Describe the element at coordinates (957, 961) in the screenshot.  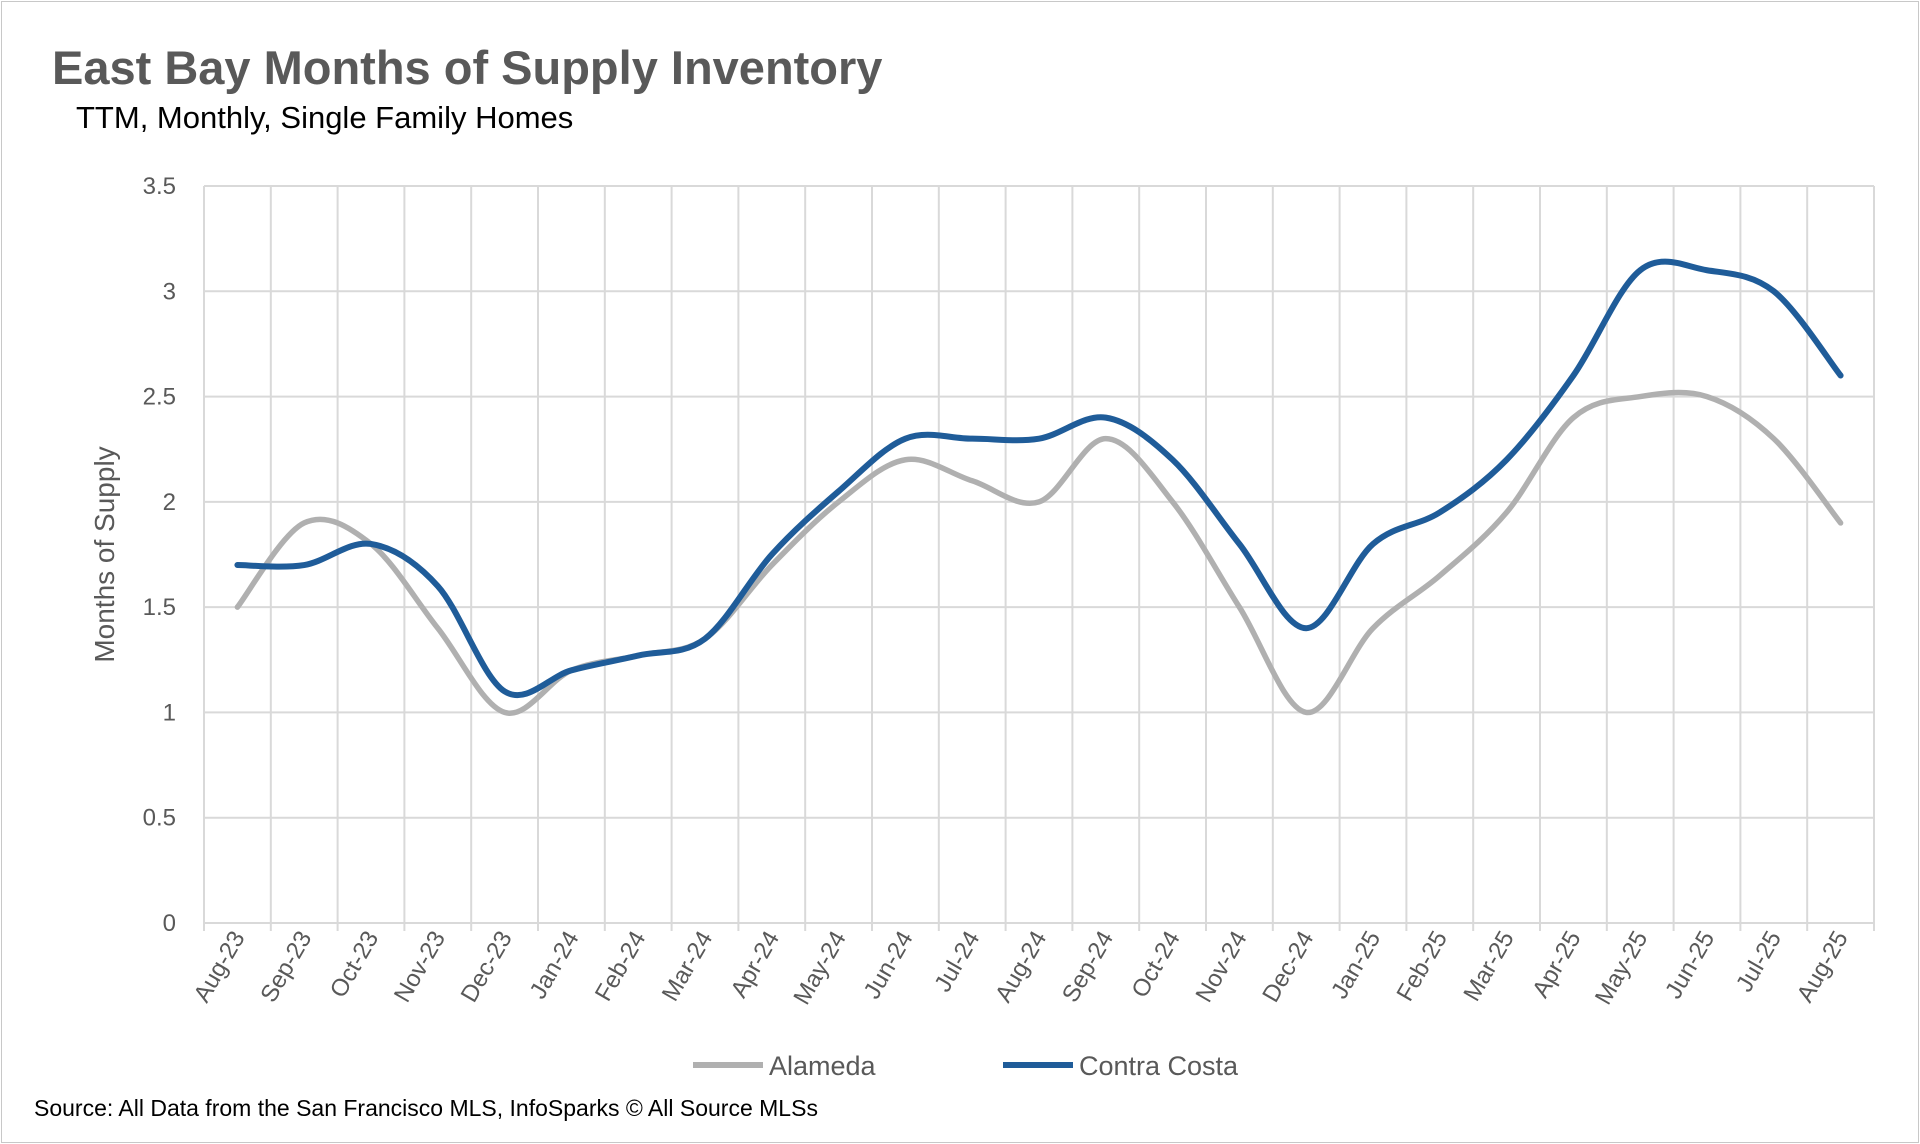
I see `x-tick-label: Jul-24` at that location.